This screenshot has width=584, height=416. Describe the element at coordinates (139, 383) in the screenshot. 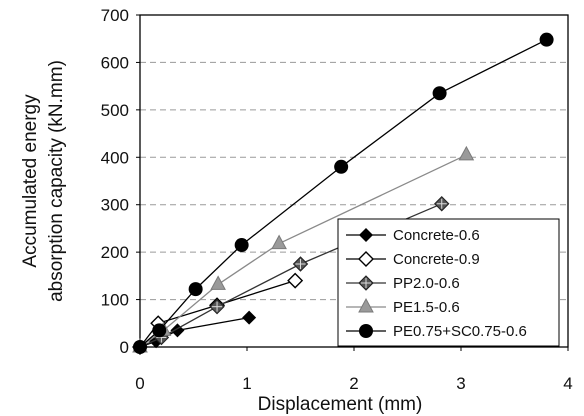

I see `x-tick-label-0: 0` at that location.